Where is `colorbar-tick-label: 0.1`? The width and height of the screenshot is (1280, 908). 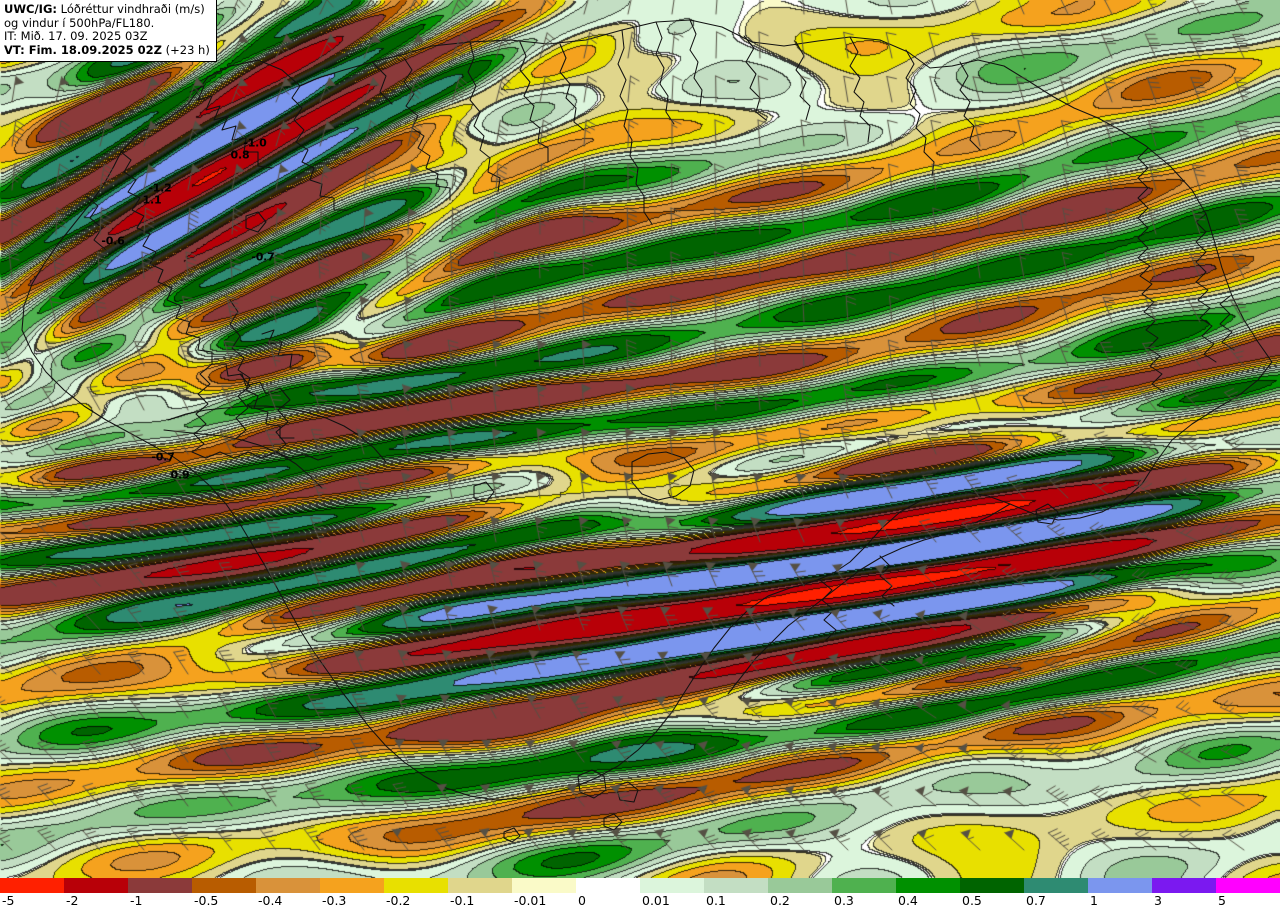 colorbar-tick-label: 0.1 is located at coordinates (716, 900).